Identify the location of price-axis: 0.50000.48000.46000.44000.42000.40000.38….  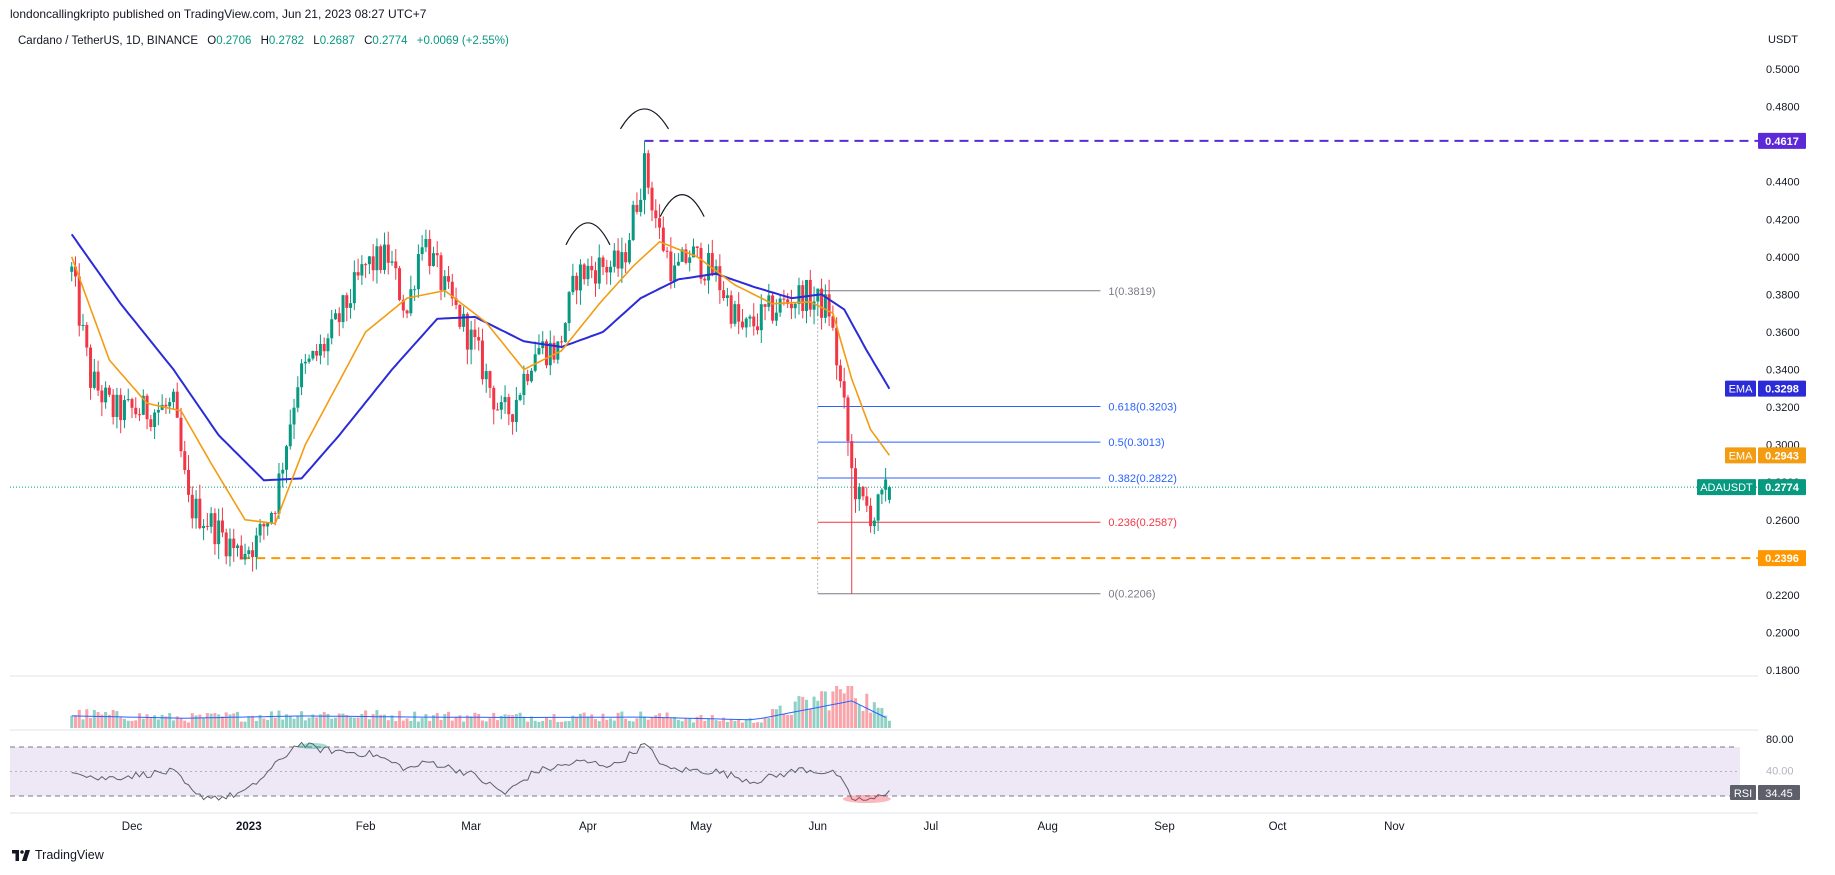
(1783, 370).